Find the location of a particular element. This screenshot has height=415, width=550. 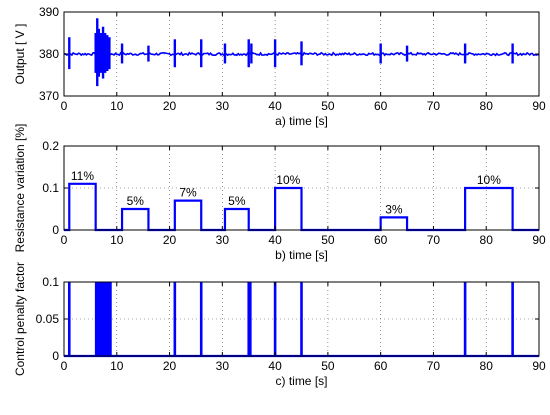

resistance-x-tick-label: 20 is located at coordinates (170, 240).